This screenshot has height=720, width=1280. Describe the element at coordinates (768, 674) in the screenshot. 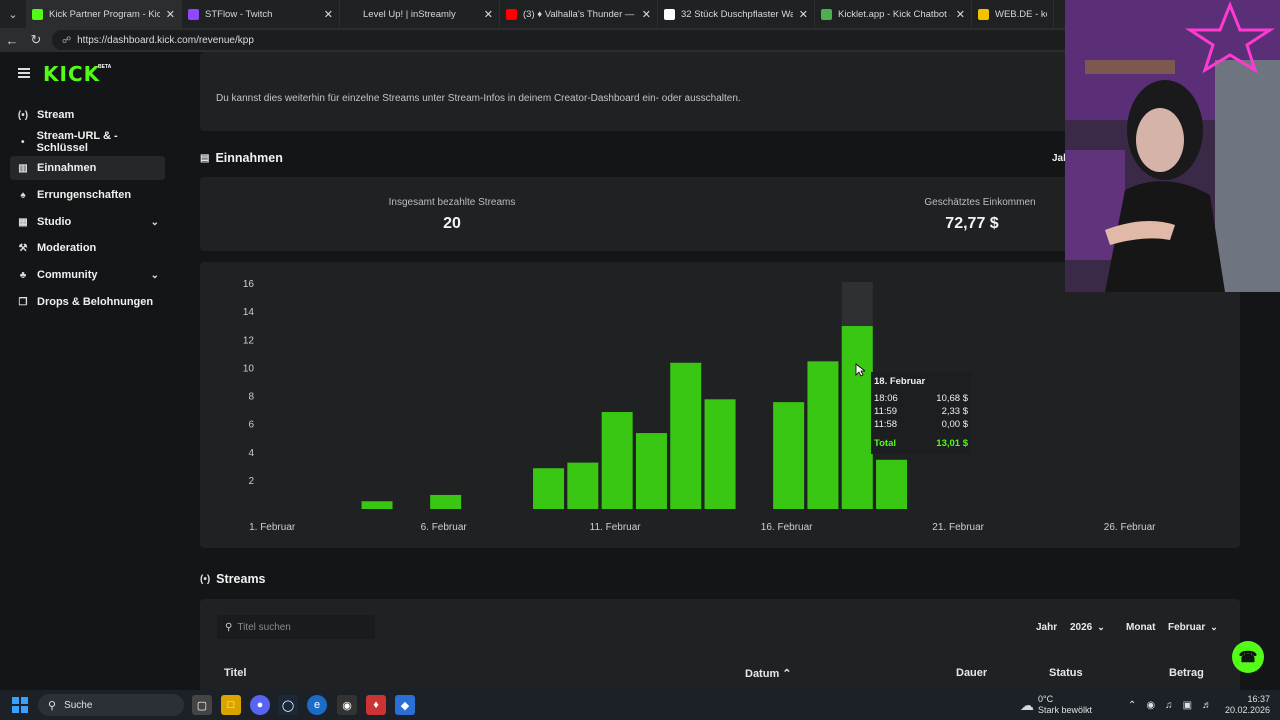

I see `column-date: Datum ⌃` at that location.